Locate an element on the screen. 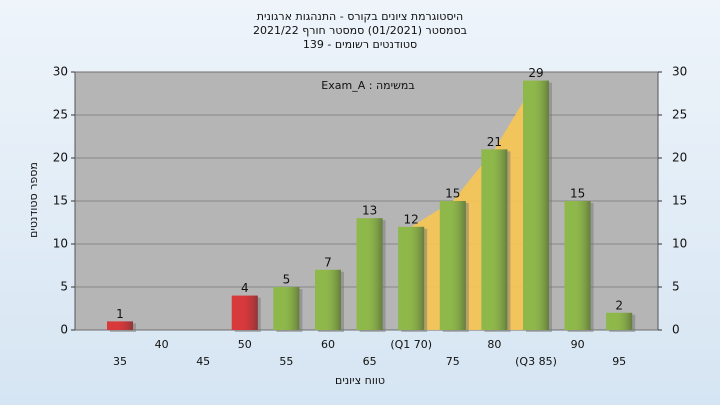  y-axis-label: מספר סטודנטים is located at coordinates (33, 200).